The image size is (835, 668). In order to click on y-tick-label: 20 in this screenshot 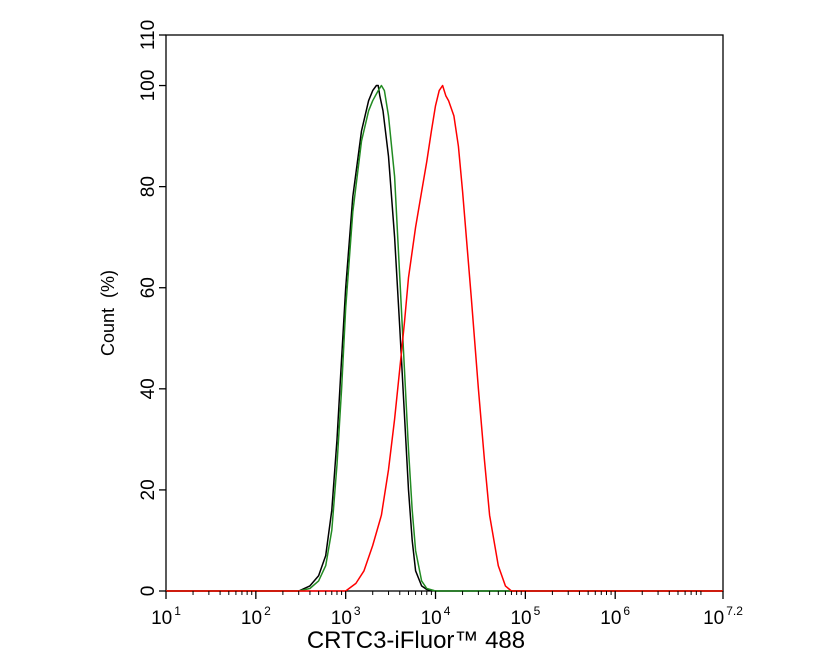, I will do `click(148, 489)`.